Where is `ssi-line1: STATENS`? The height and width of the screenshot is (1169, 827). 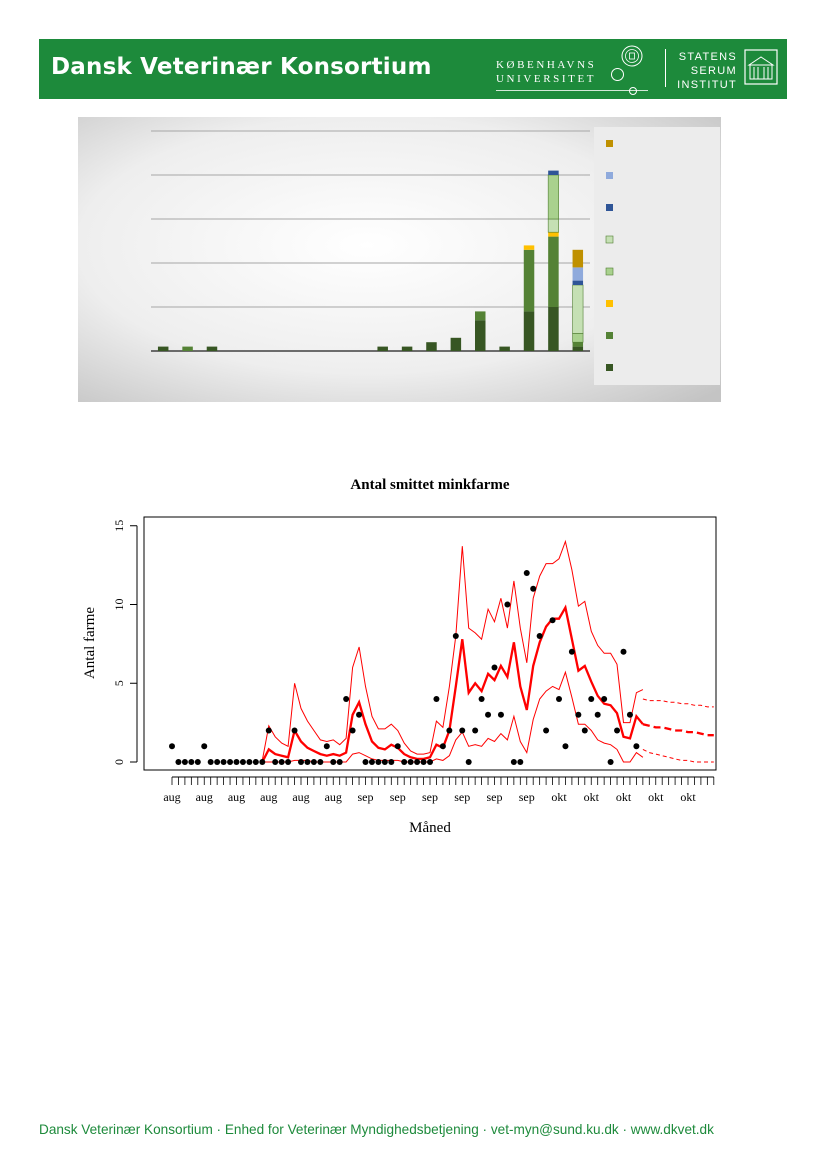
ssi-line1: STATENS is located at coordinates (707, 57).